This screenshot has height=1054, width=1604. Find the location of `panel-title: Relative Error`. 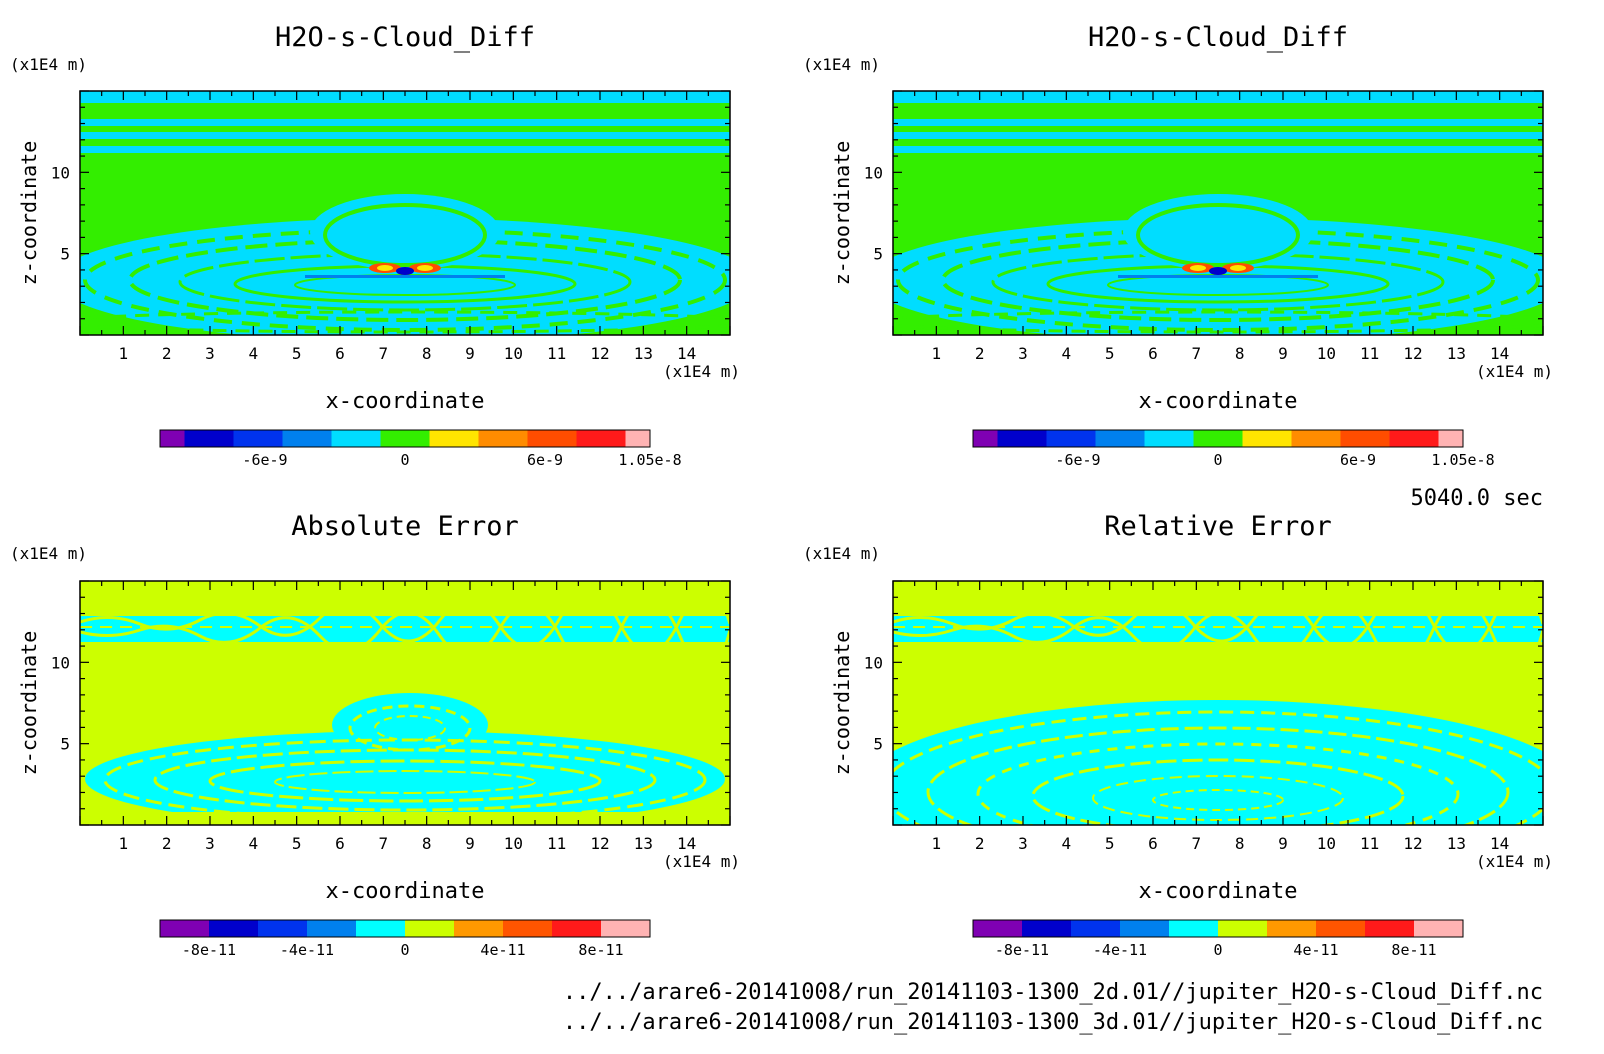

panel-title: Relative Error is located at coordinates (1218, 526).